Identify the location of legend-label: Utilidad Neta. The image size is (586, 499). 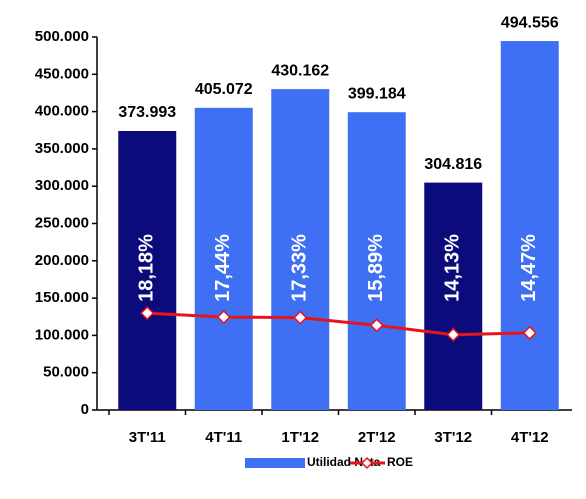
(344, 462).